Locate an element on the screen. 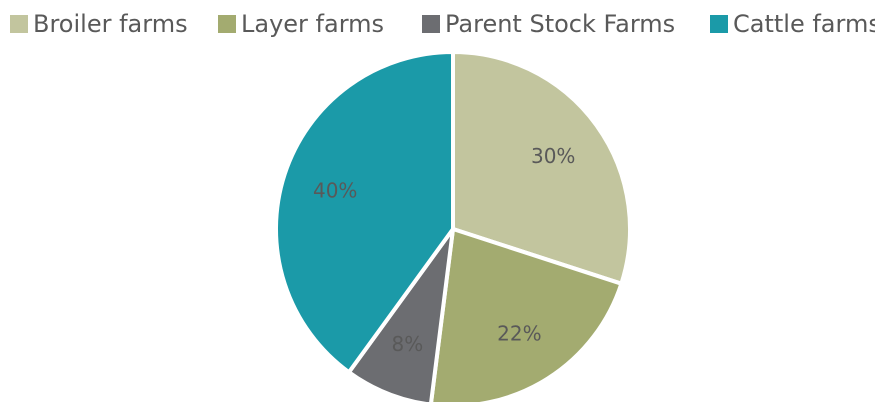 The width and height of the screenshot is (875, 402). slice-label-broiler-farms: 30% is located at coordinates (553, 156).